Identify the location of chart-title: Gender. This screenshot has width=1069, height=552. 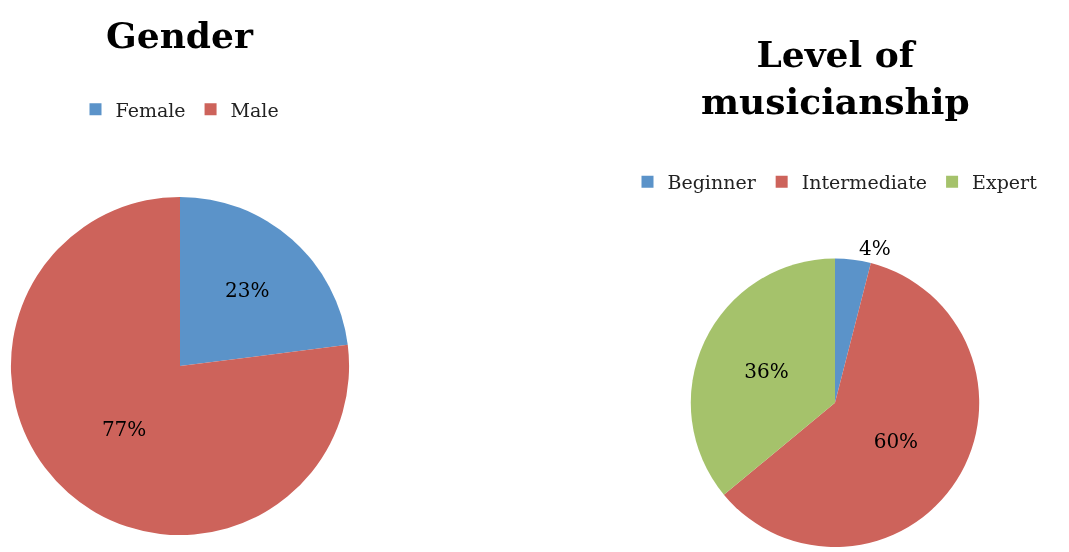
(180, 35).